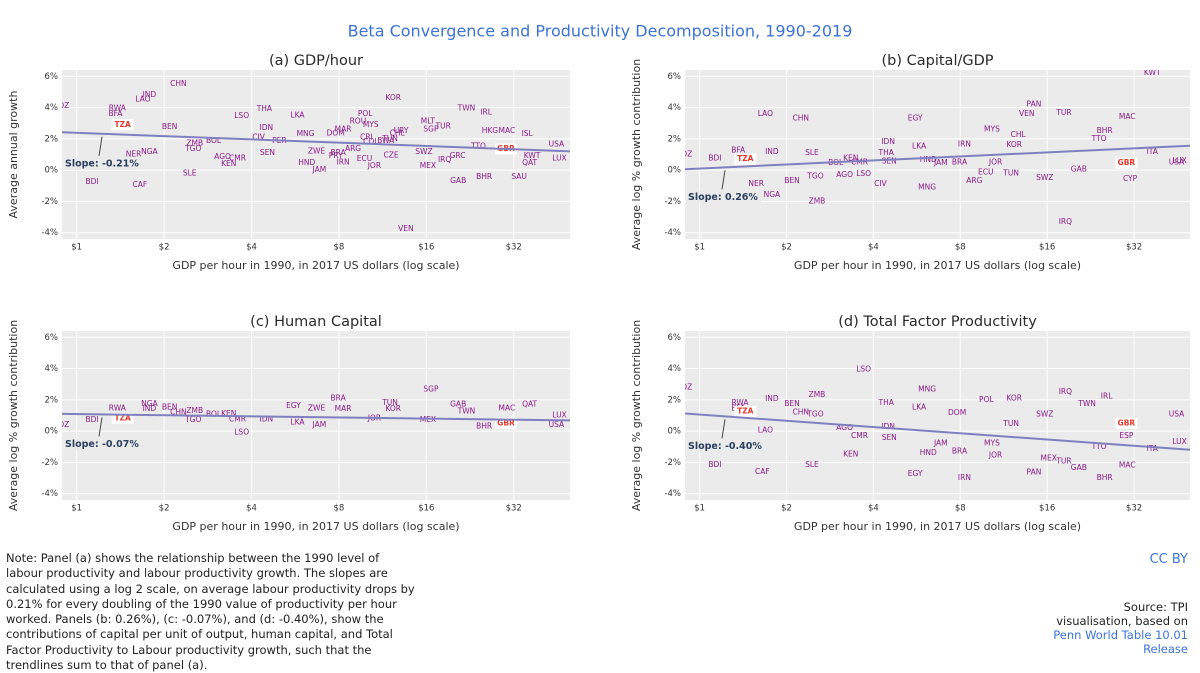 Image resolution: width=1200 pixels, height=673 pixels. Describe the element at coordinates (76, 509) in the screenshot. I see `x-tick-label: $1` at that location.